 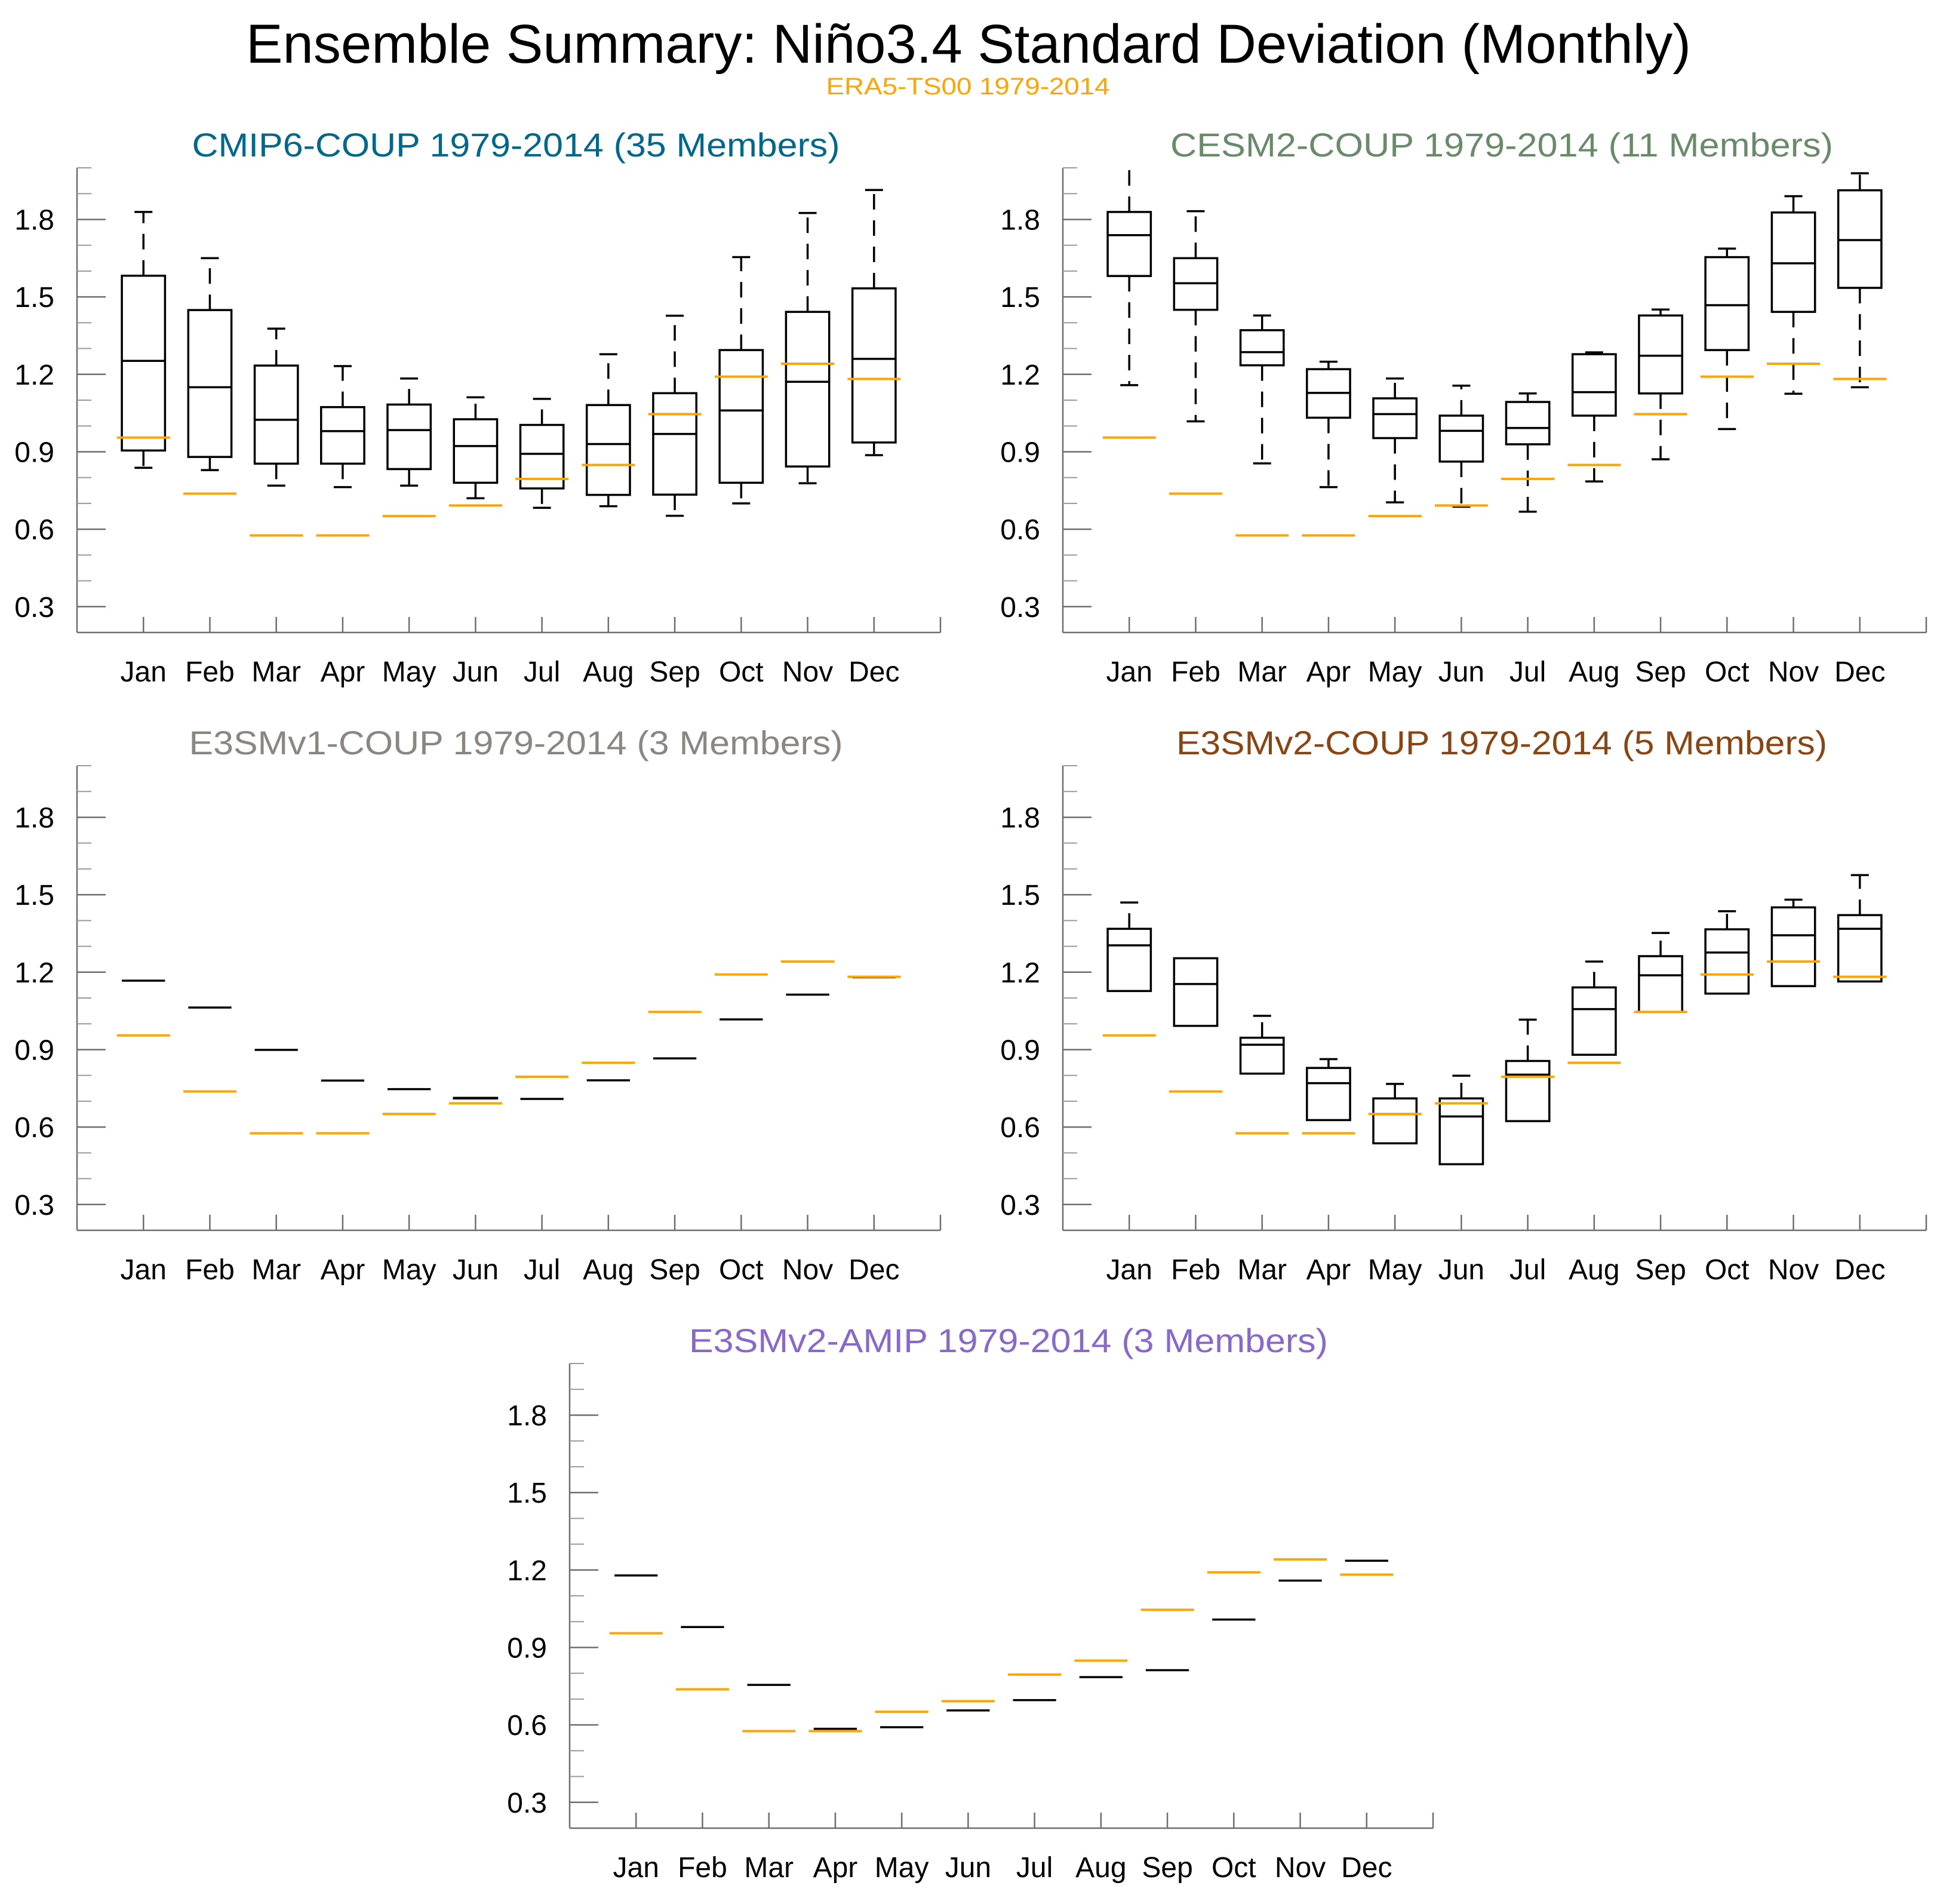 What do you see at coordinates (674, 1270) in the screenshot?
I see `x-tick-label: Sep` at bounding box center [674, 1270].